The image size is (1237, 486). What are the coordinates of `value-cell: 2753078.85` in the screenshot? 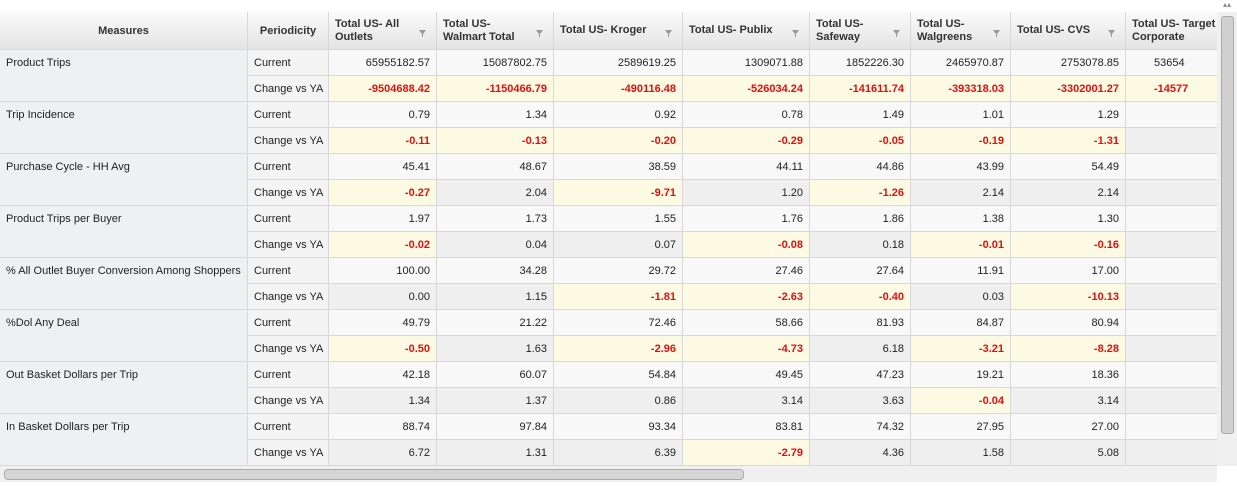 It's located at (1068, 63).